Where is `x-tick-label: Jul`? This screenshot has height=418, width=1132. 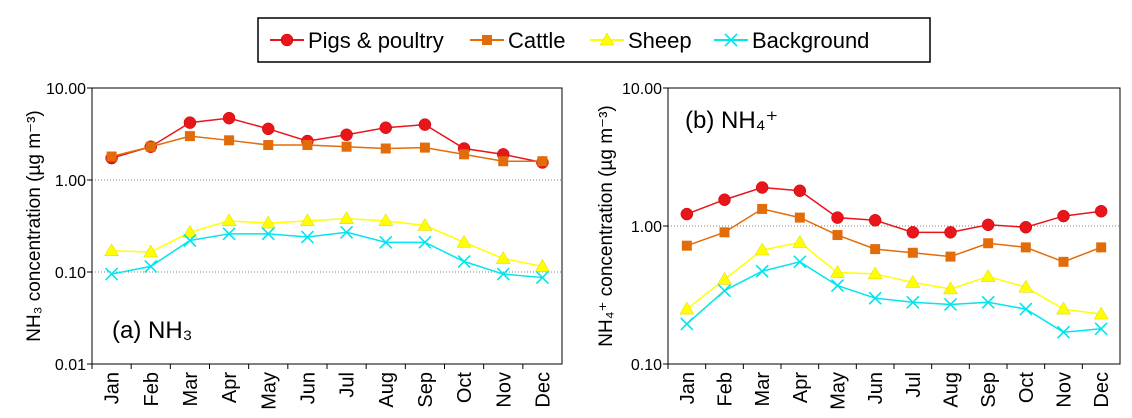 x-tick-label: Jul is located at coordinates (914, 385).